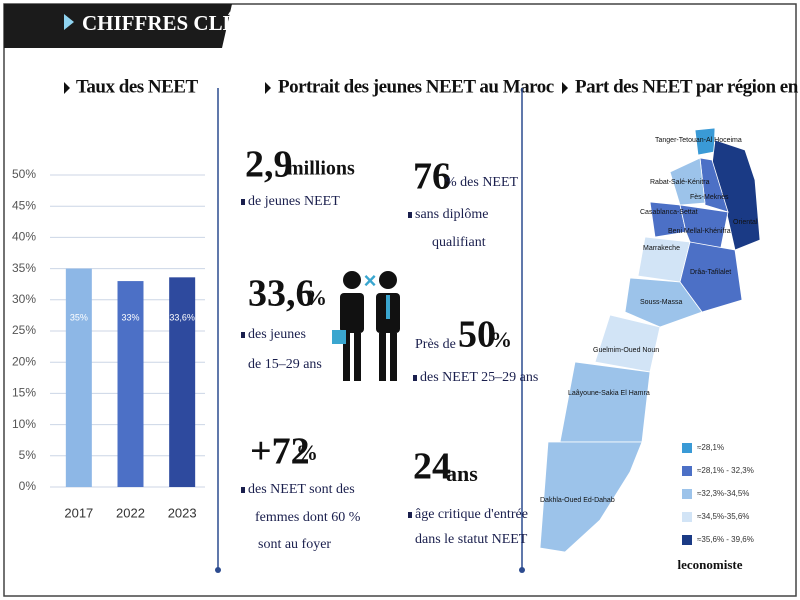 The image size is (800, 600). What do you see at coordinates (277, 334) in the screenshot?
I see `stat-line: des jeunes` at bounding box center [277, 334].